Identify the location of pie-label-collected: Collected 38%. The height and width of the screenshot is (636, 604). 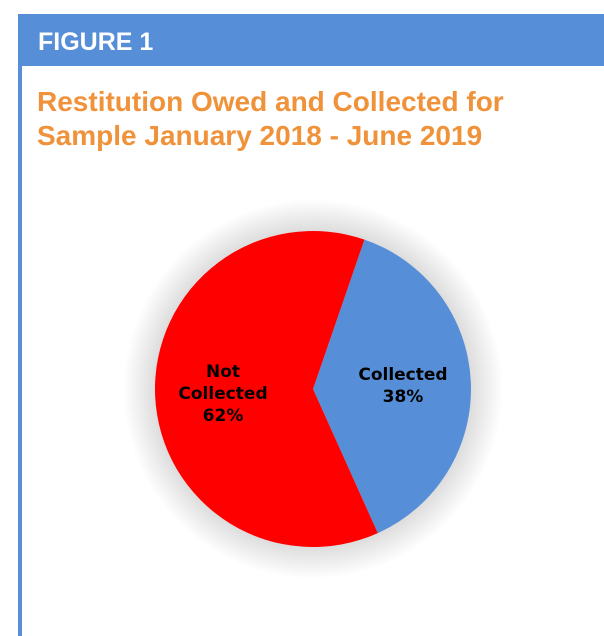
(402, 386).